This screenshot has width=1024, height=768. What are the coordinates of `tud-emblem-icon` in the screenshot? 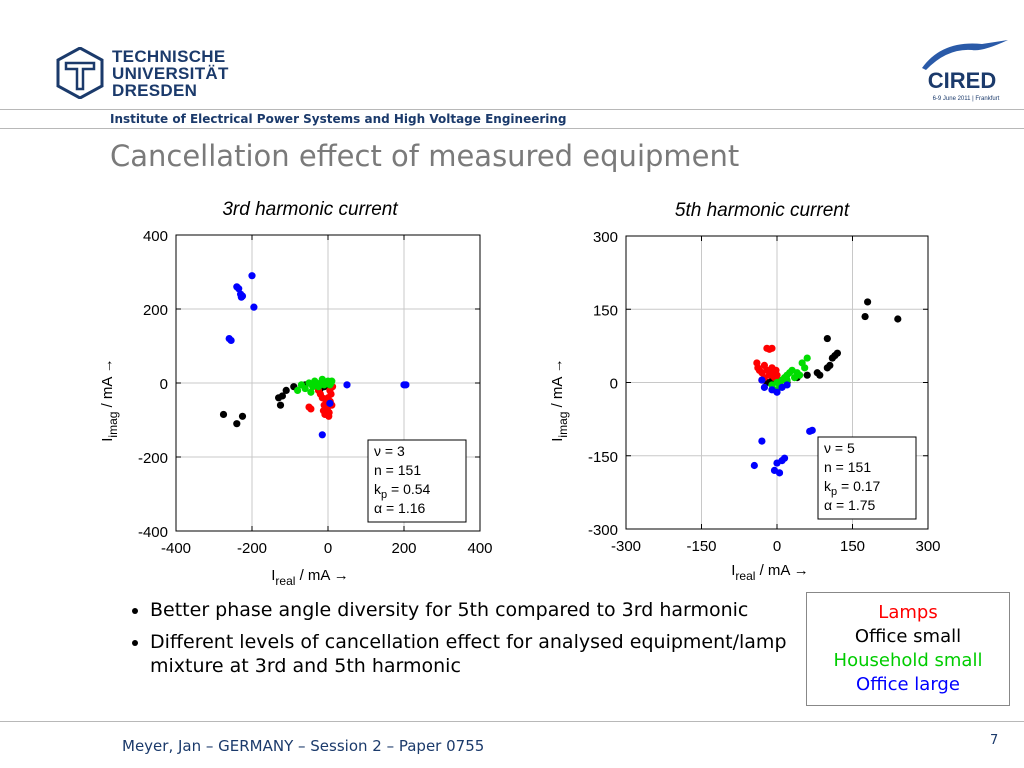 It's located at (80, 73).